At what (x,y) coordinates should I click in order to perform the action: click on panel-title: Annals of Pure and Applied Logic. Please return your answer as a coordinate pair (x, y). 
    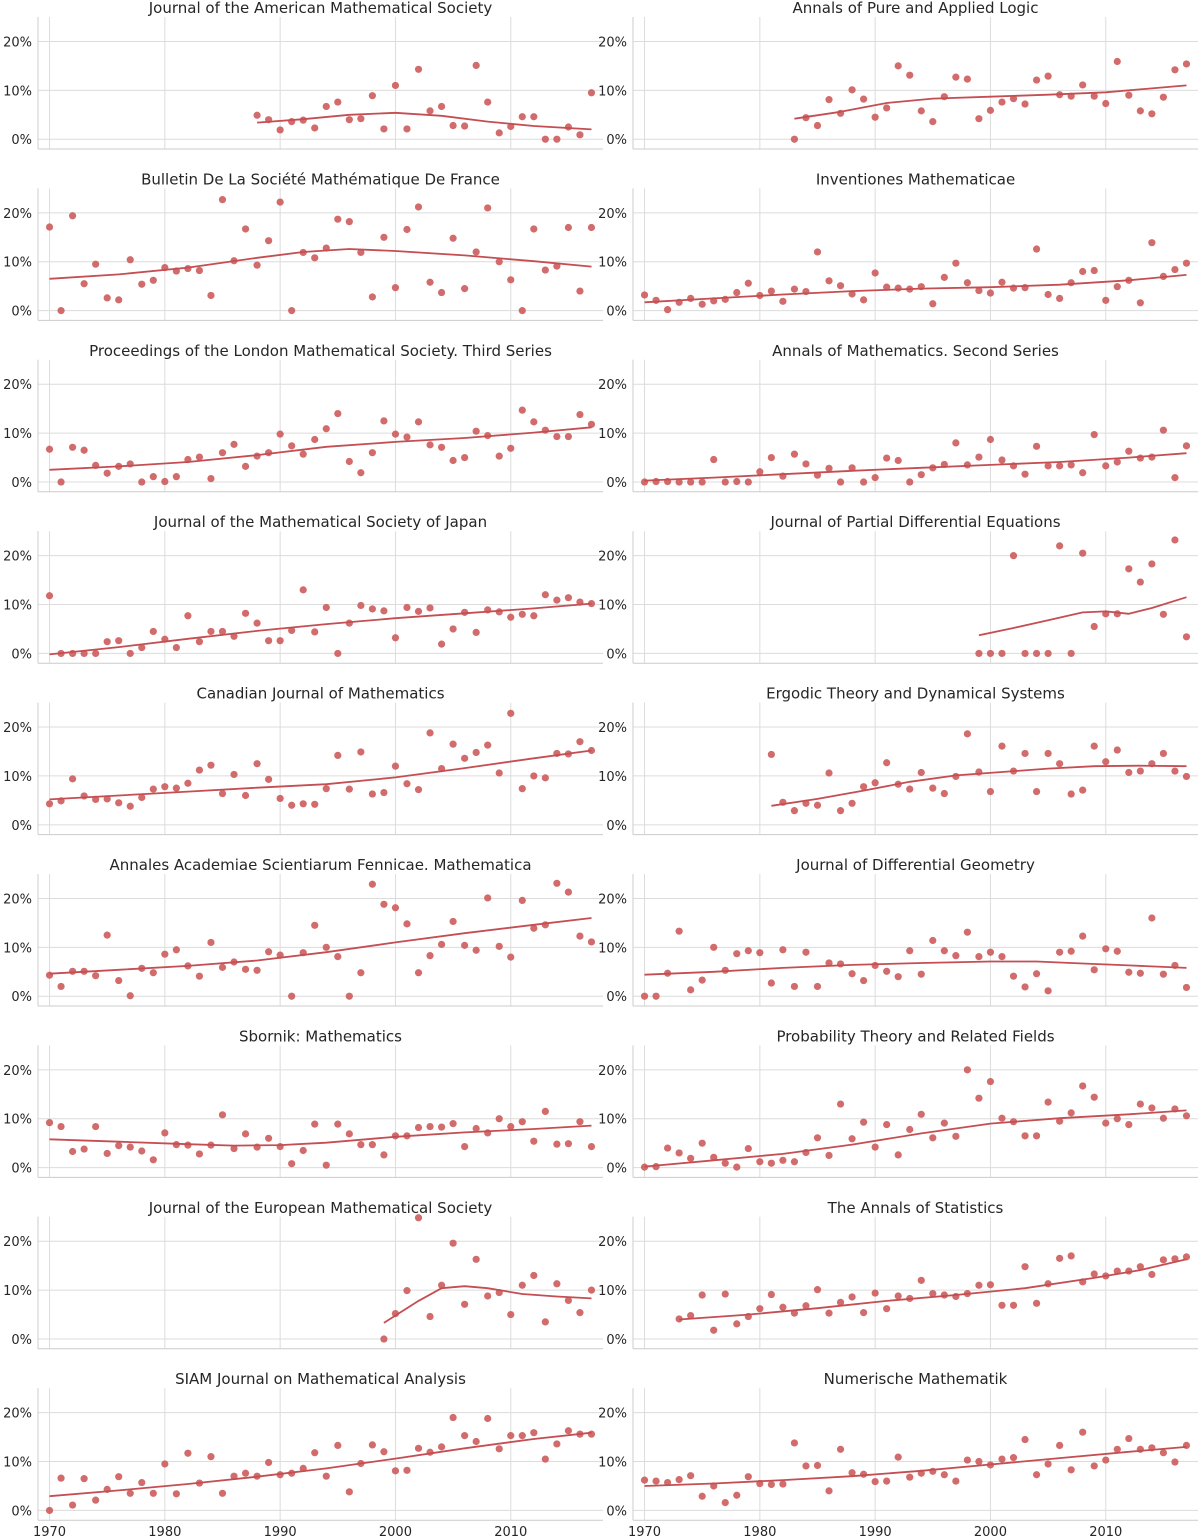
    Looking at the image, I should click on (916, 8).